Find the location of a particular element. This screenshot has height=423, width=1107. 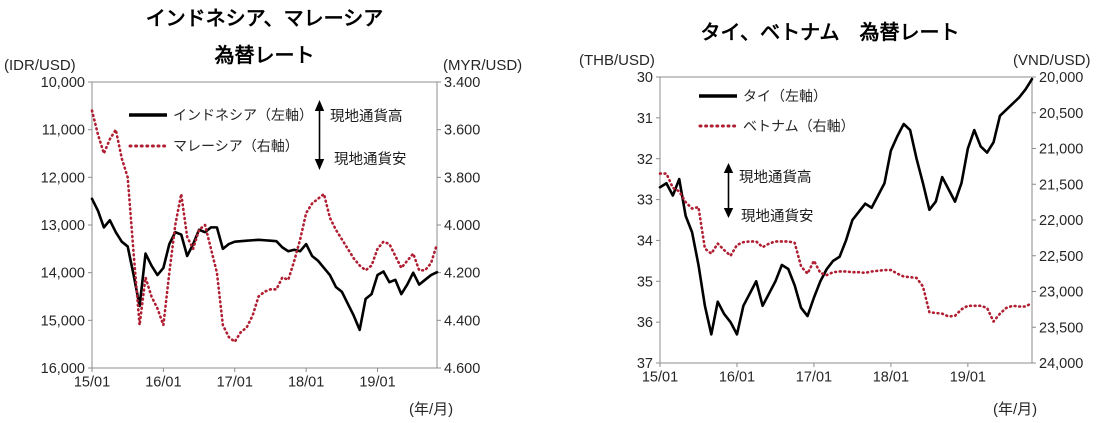

right-axis-tick-label: 20,000 is located at coordinates (1061, 78).